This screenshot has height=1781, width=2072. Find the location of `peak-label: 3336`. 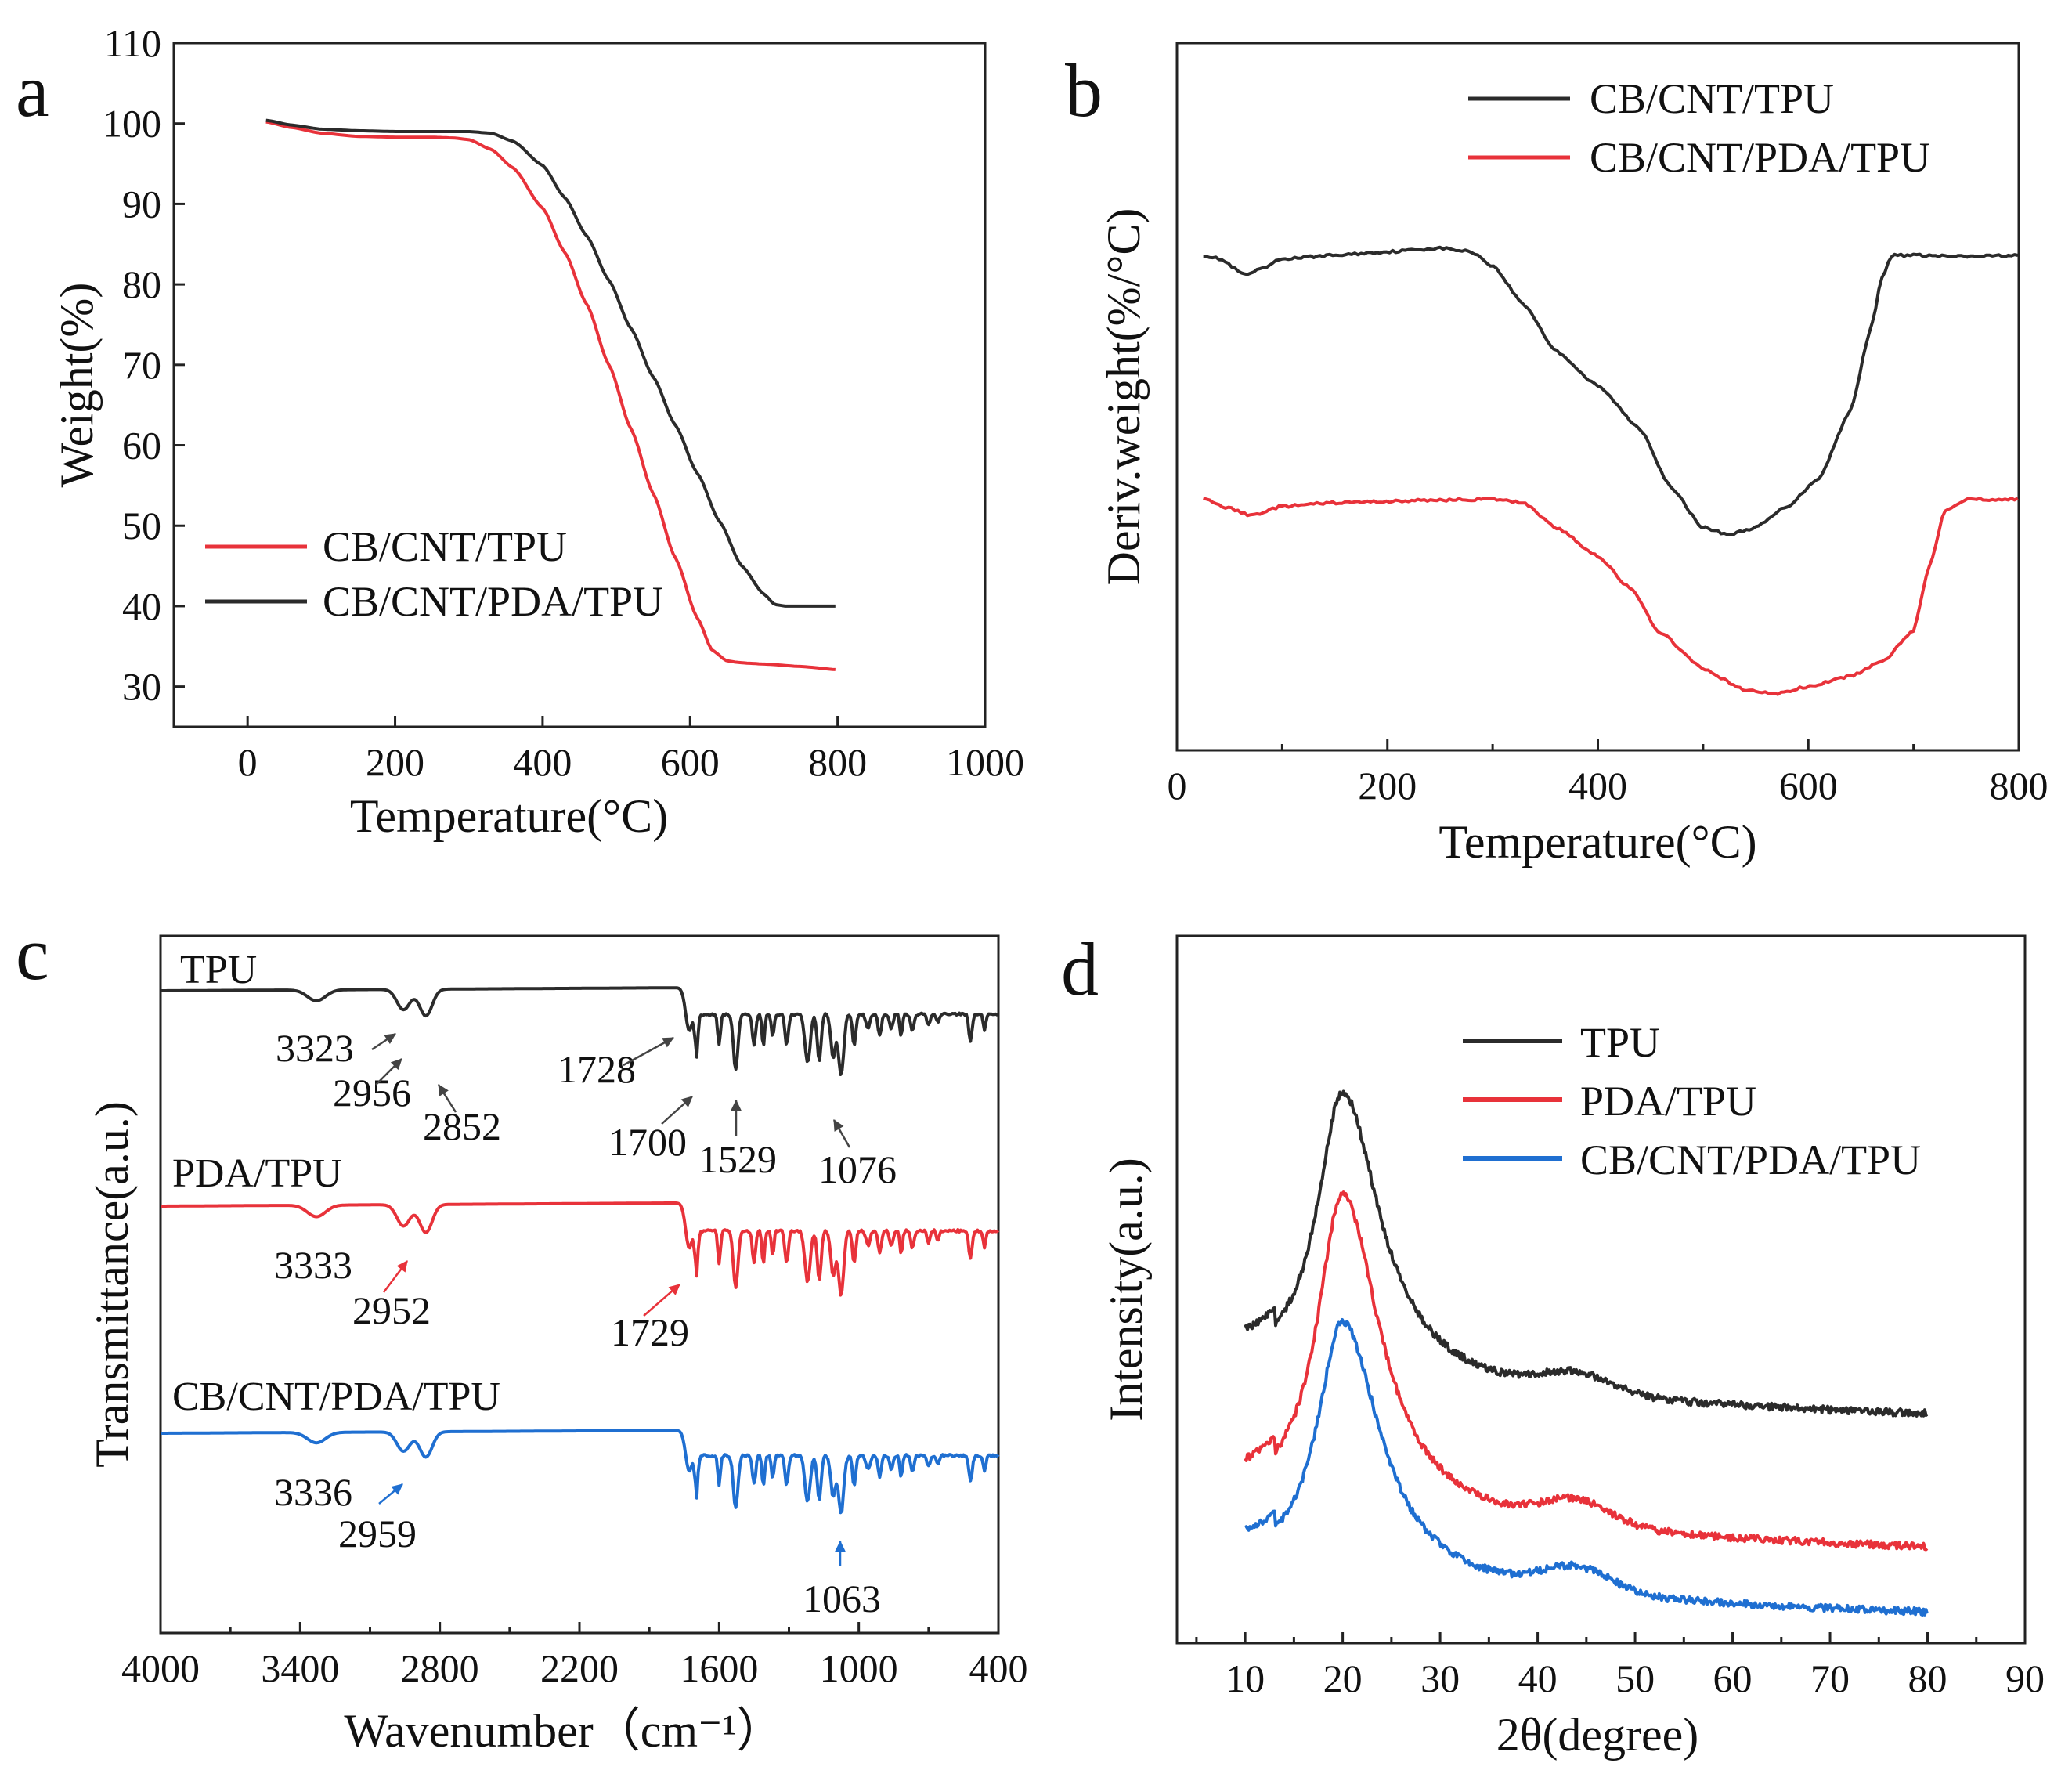

peak-label: 3336 is located at coordinates (313, 1492).